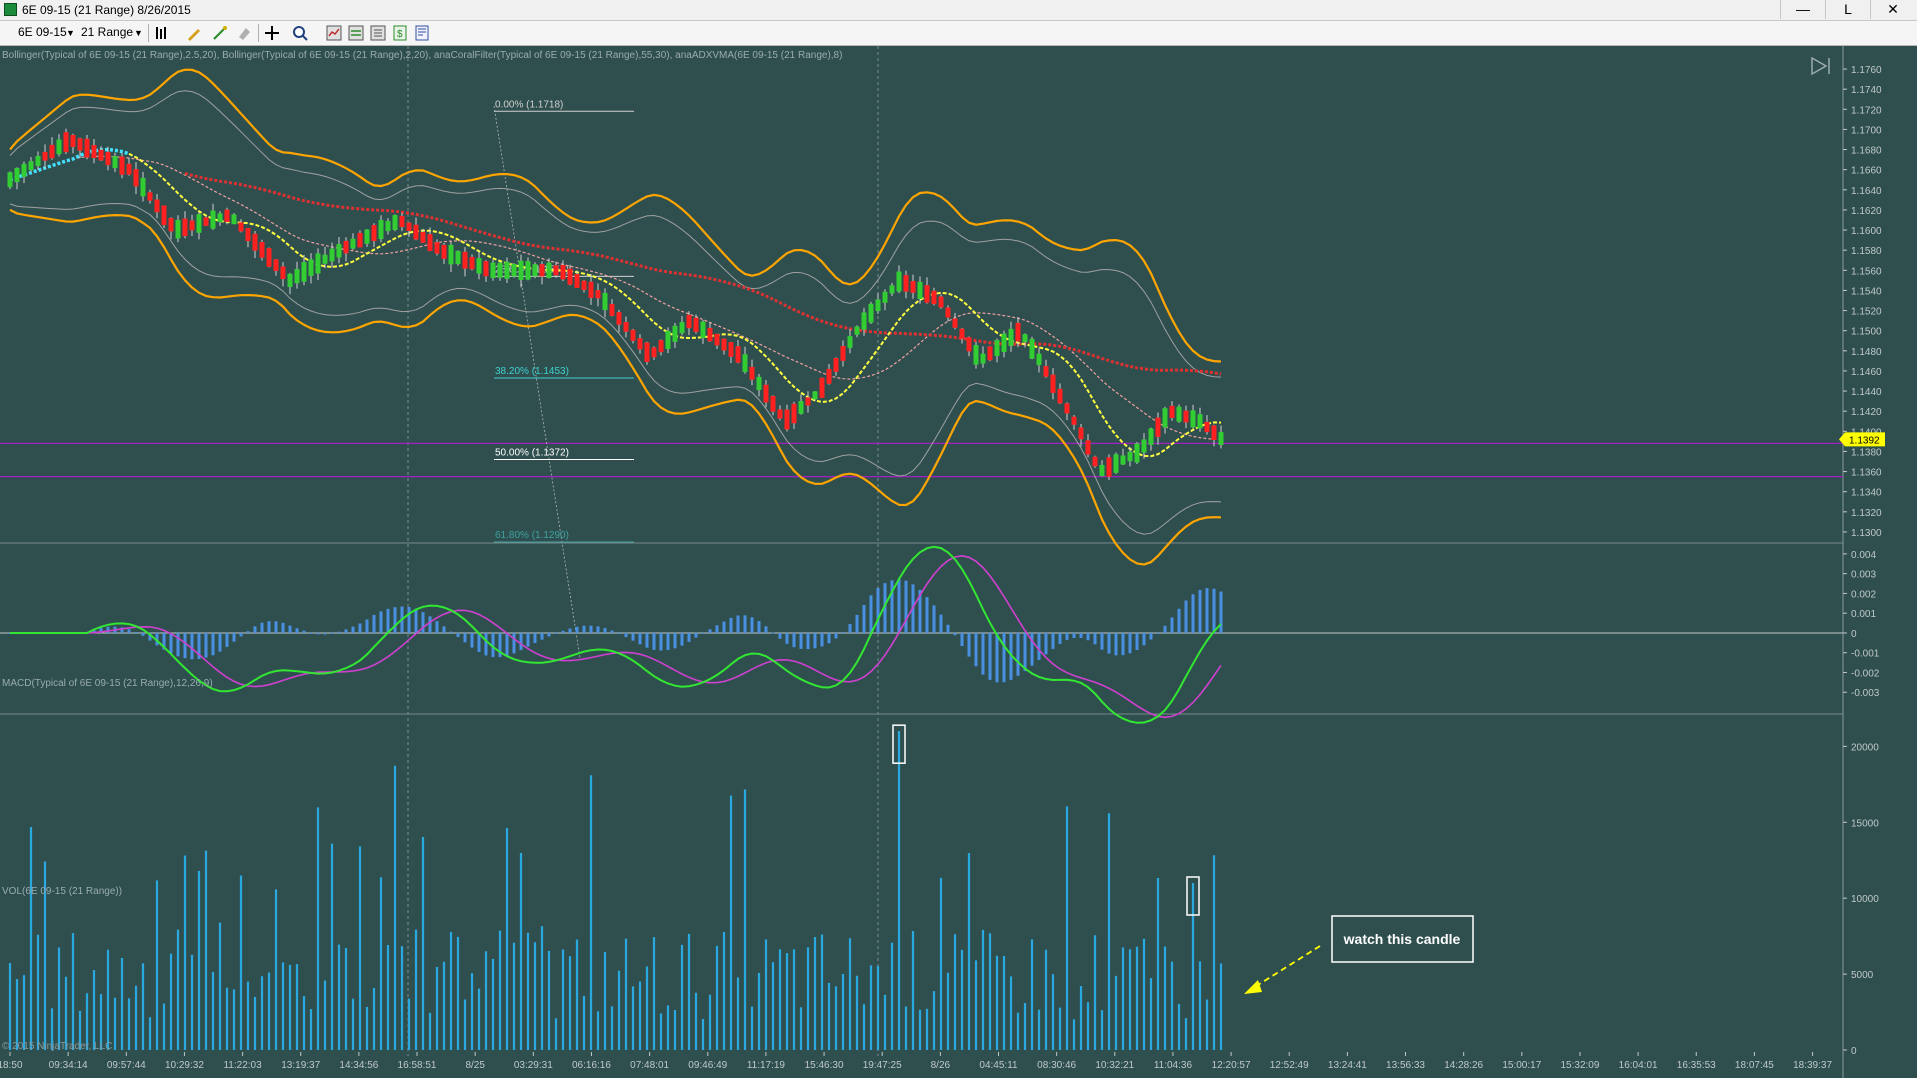  I want to click on time-tick-label: 15:32:09, so click(1579, 1065).